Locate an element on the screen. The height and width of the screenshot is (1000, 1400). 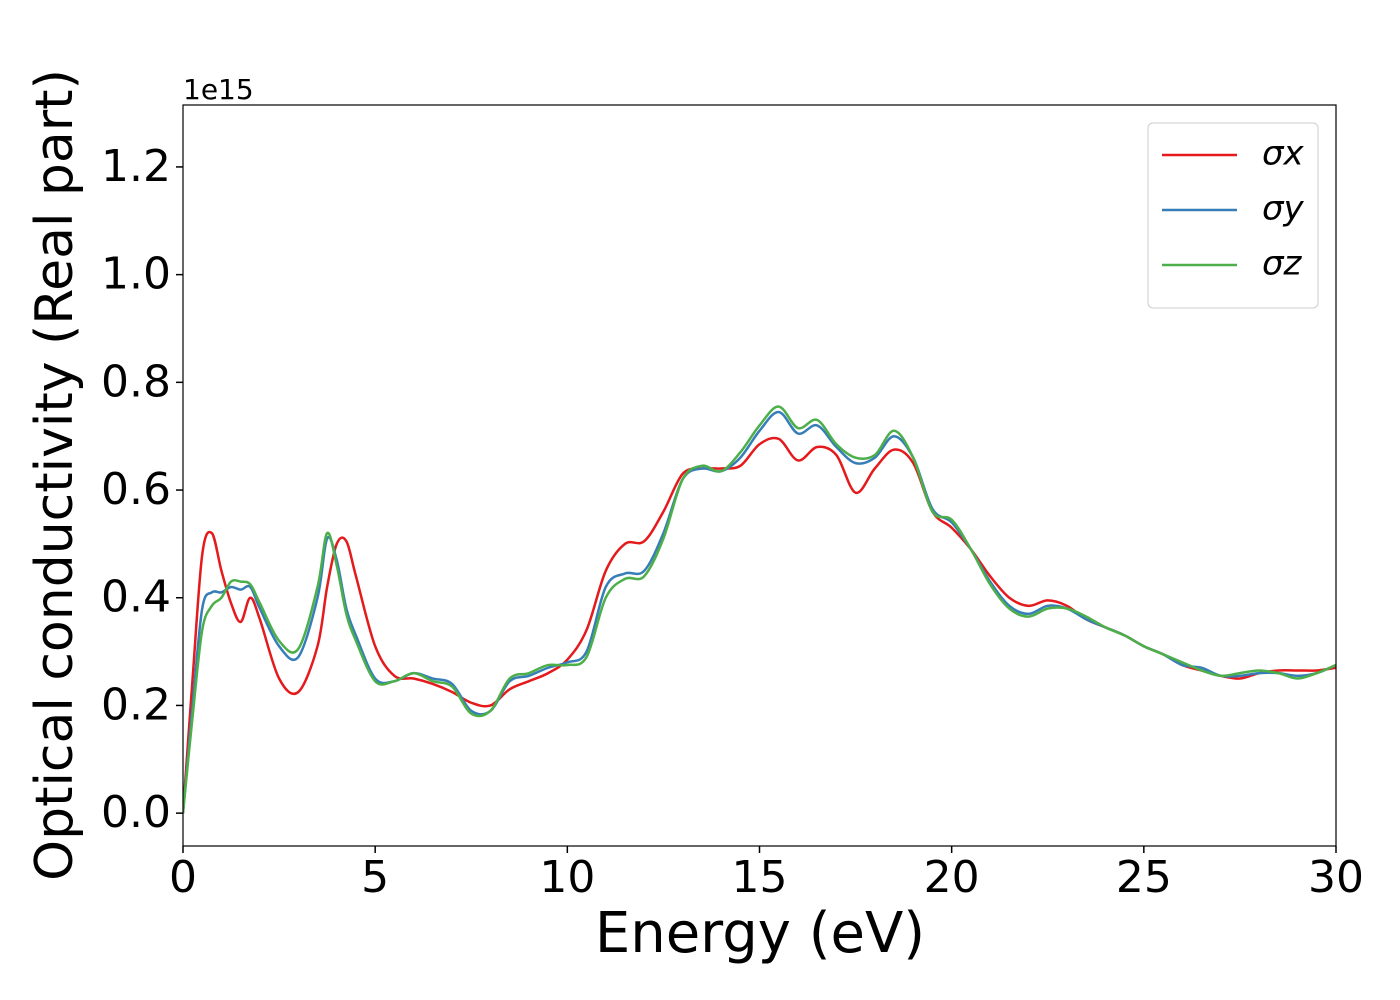
x-axis-label: Energy (eV) is located at coordinates (760, 933).